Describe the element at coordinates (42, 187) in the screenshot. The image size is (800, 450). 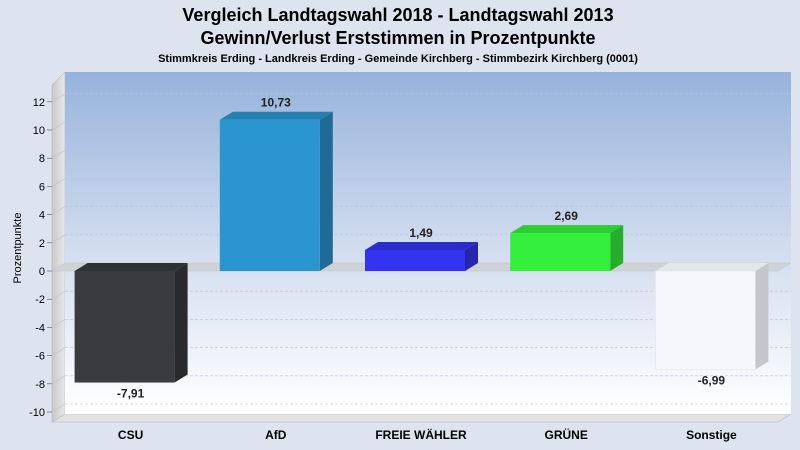
I see `y-tick-label: 6` at that location.